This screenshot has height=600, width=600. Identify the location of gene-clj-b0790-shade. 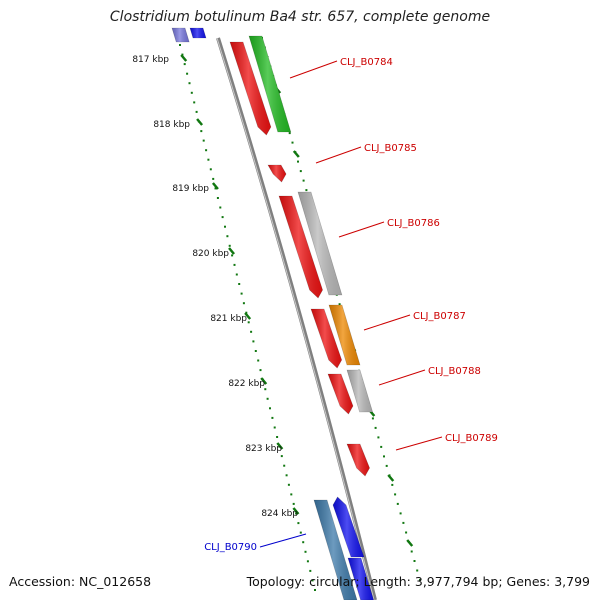
(335, 550).